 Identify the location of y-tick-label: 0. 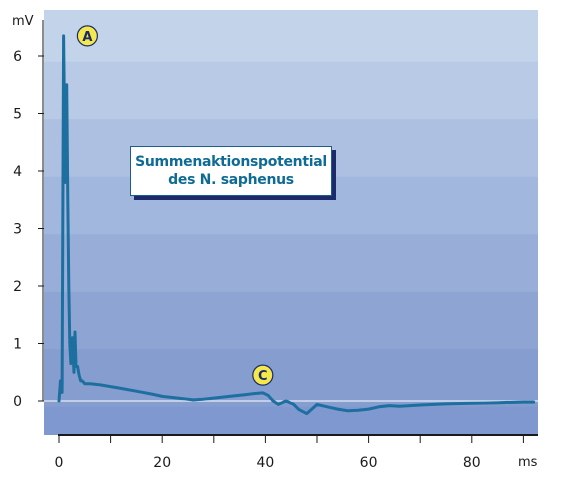
(17, 402).